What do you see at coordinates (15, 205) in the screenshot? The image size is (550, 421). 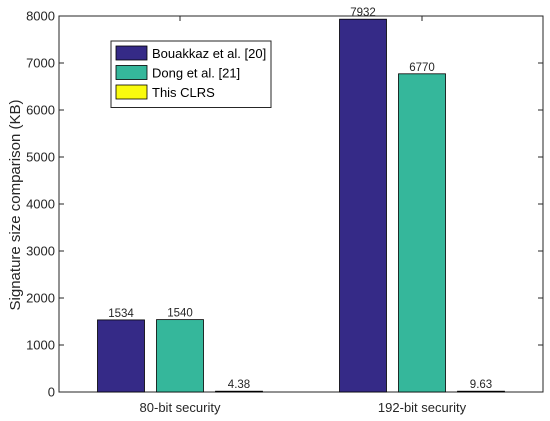 I see `y-axis-label: Signature size comparison (KB)` at bounding box center [15, 205].